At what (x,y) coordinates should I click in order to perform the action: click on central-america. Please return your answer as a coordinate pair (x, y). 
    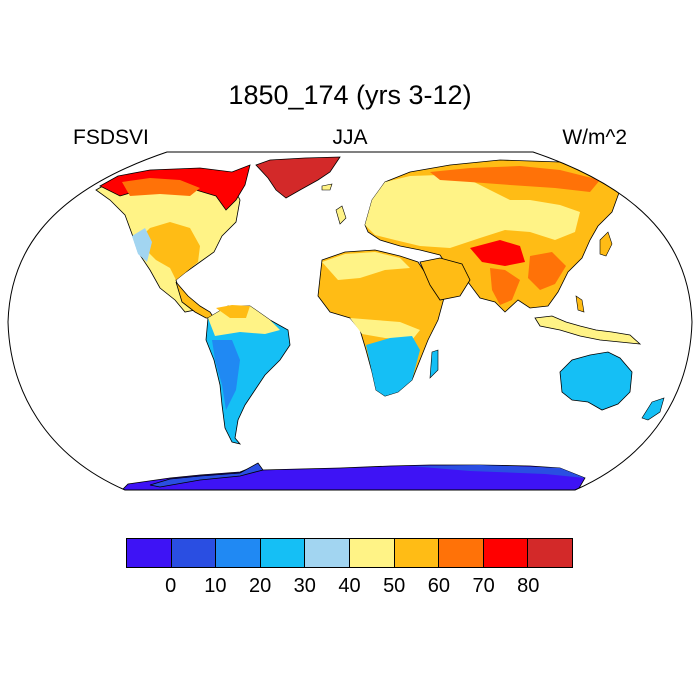
    Looking at the image, I should click on (195, 300).